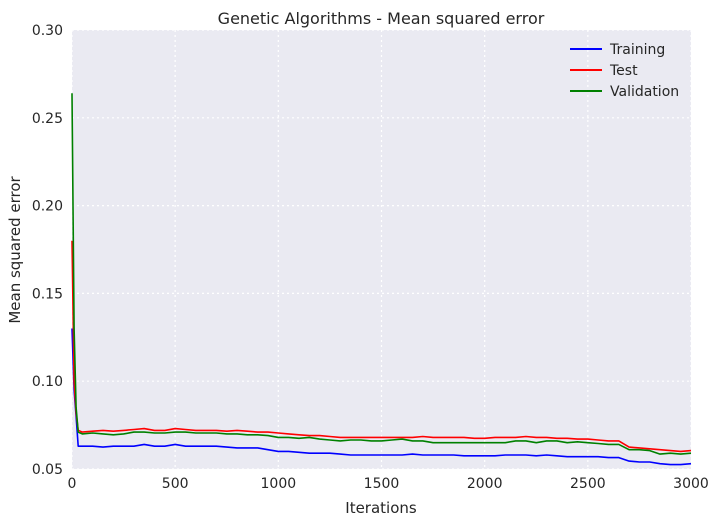 The image size is (719, 526). Describe the element at coordinates (381, 508) in the screenshot. I see `x-axis-label: Iterations` at that location.